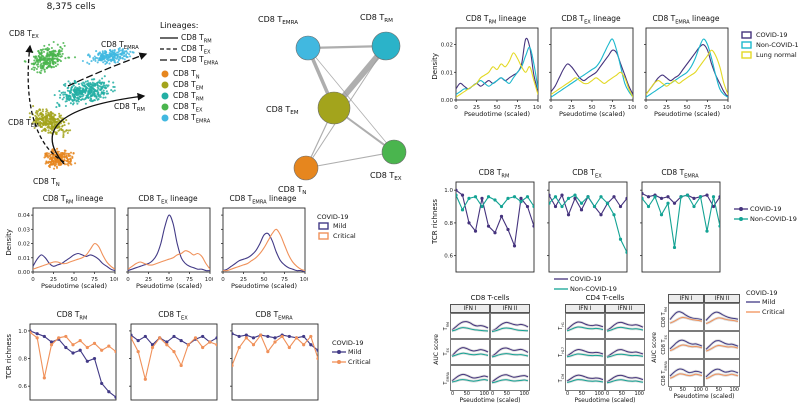  Describe the element at coordinates (78, 108) in the screenshot. I see `umap-scatter: CD8 TEX CD8 TEMRA CD8 TRM CD8 TEM CD8 TN` at that location.